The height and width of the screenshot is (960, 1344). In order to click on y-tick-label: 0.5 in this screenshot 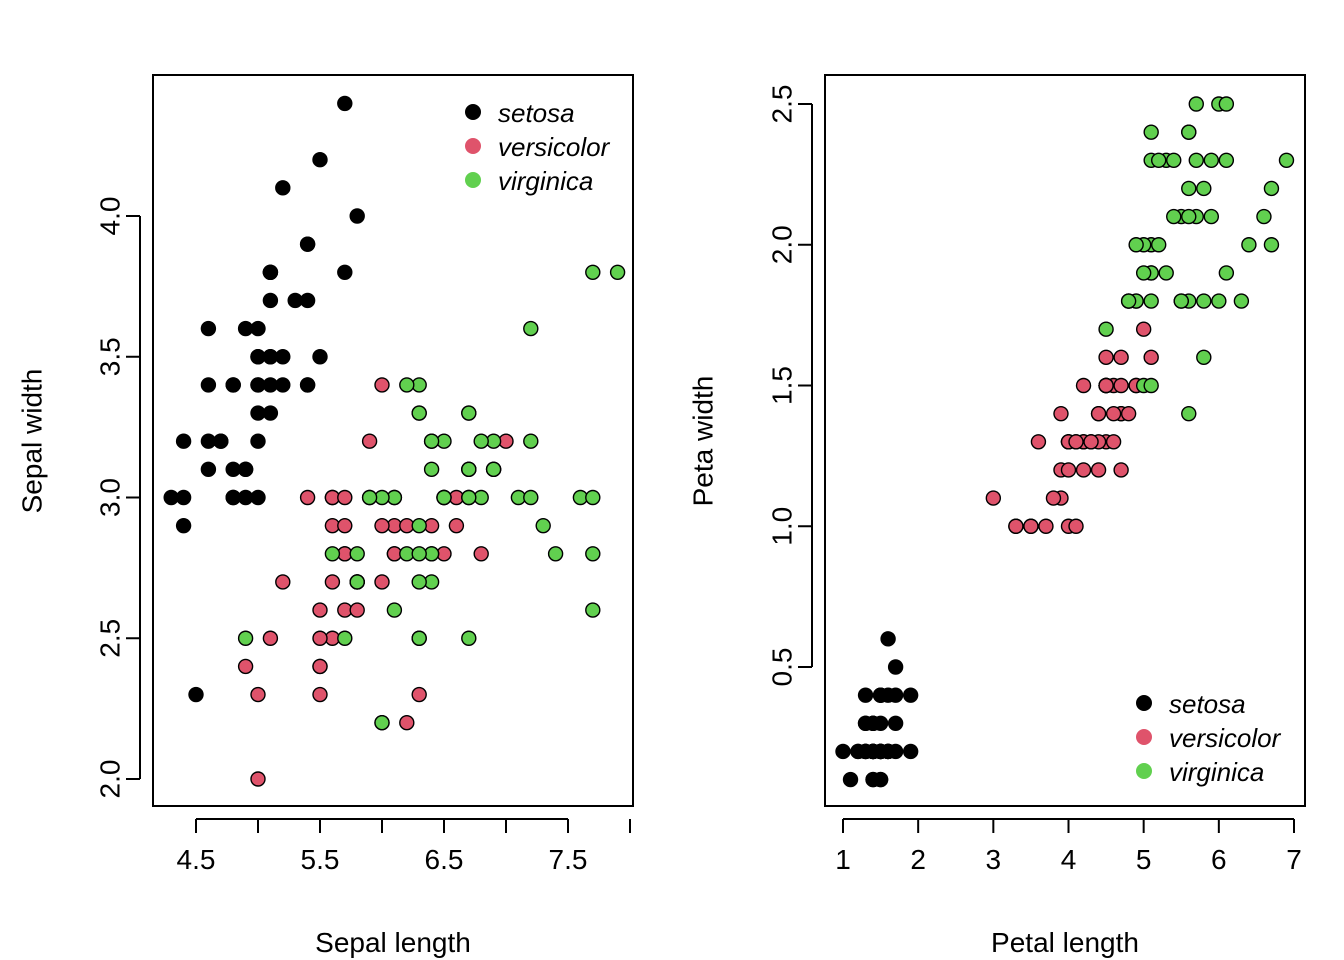, I will do `click(782, 667)`.